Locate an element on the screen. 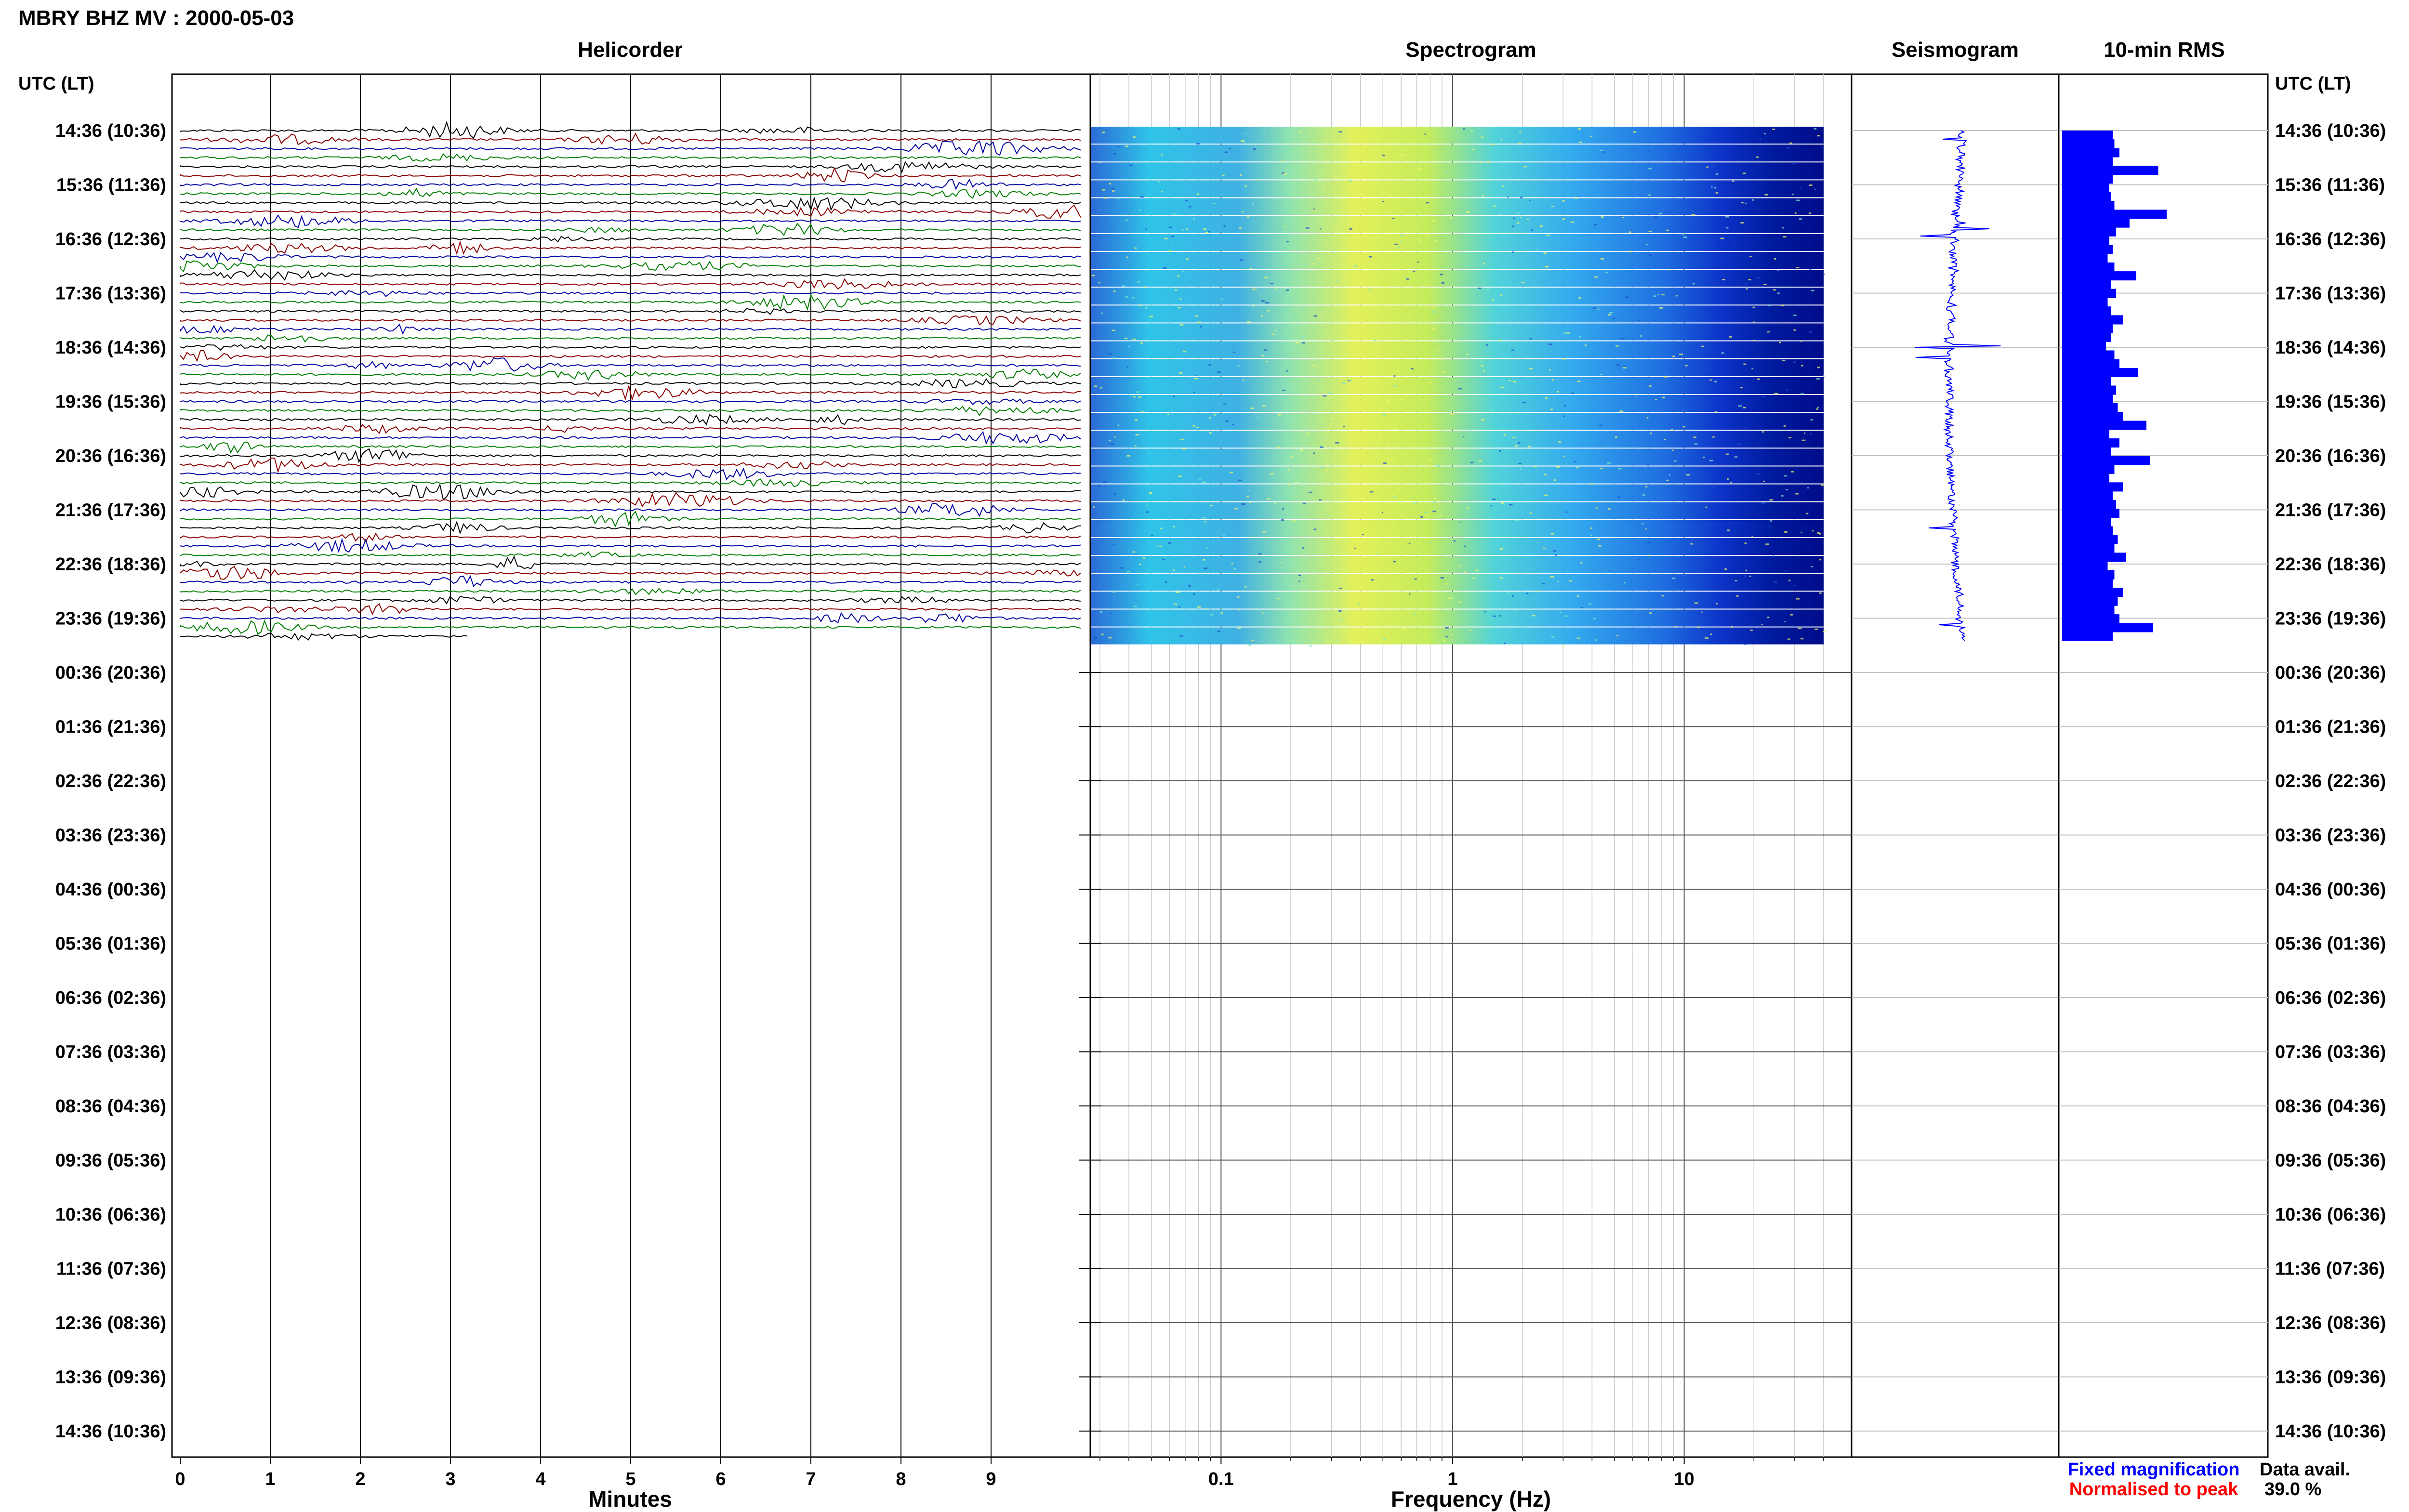 The width and height of the screenshot is (2409, 1512). time-label-left: 13:36 (09:36) is located at coordinates (110, 1377).